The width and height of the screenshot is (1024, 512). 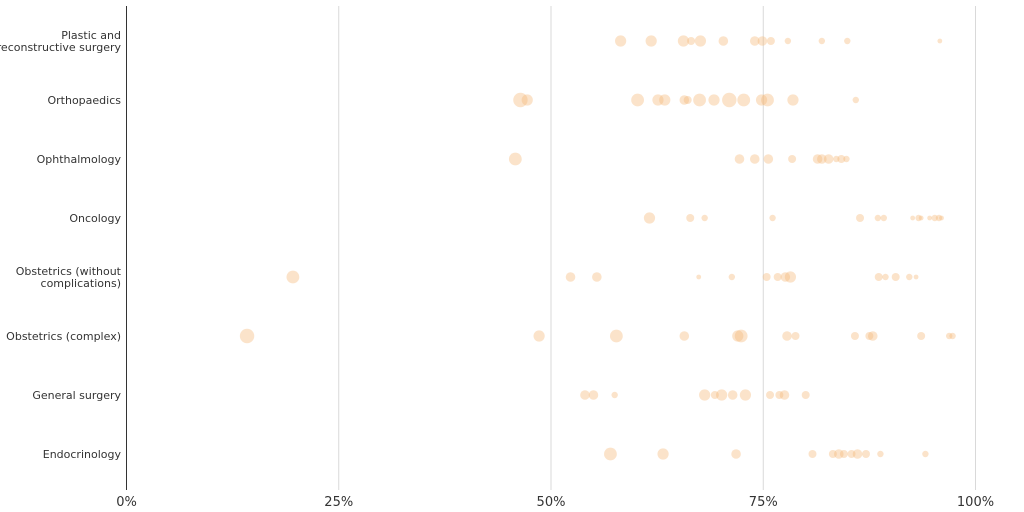 I want to click on x-tick-label: 75%, so click(x=763, y=502).